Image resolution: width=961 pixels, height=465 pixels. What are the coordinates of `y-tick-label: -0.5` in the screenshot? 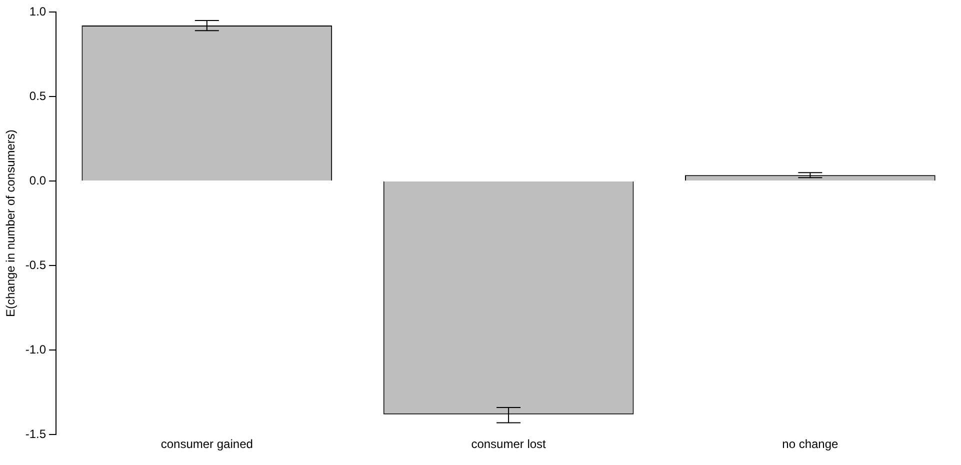 It's located at (35, 265).